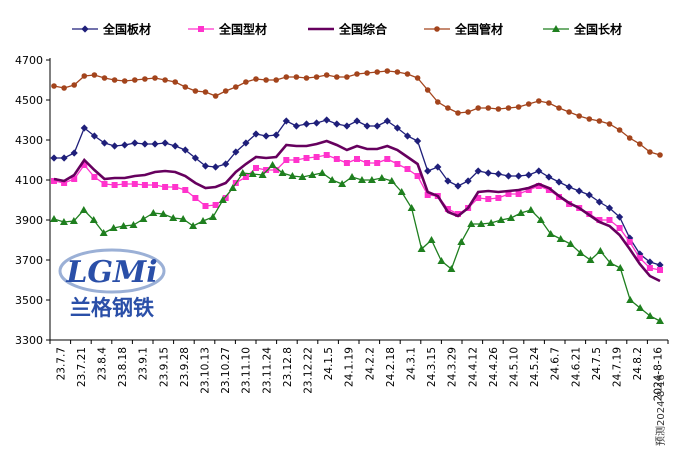 The height and width of the screenshot is (451, 680). Describe the element at coordinates (309, 370) in the screenshot. I see `x-tick-label: 23.12.22` at that location.